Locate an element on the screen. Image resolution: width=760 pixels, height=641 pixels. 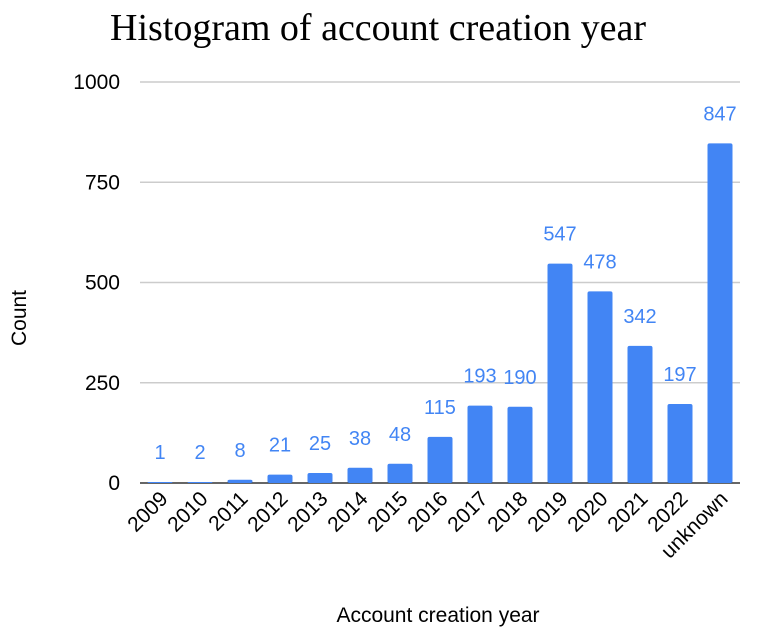
x-tick-label: 2010 is located at coordinates (187, 511).